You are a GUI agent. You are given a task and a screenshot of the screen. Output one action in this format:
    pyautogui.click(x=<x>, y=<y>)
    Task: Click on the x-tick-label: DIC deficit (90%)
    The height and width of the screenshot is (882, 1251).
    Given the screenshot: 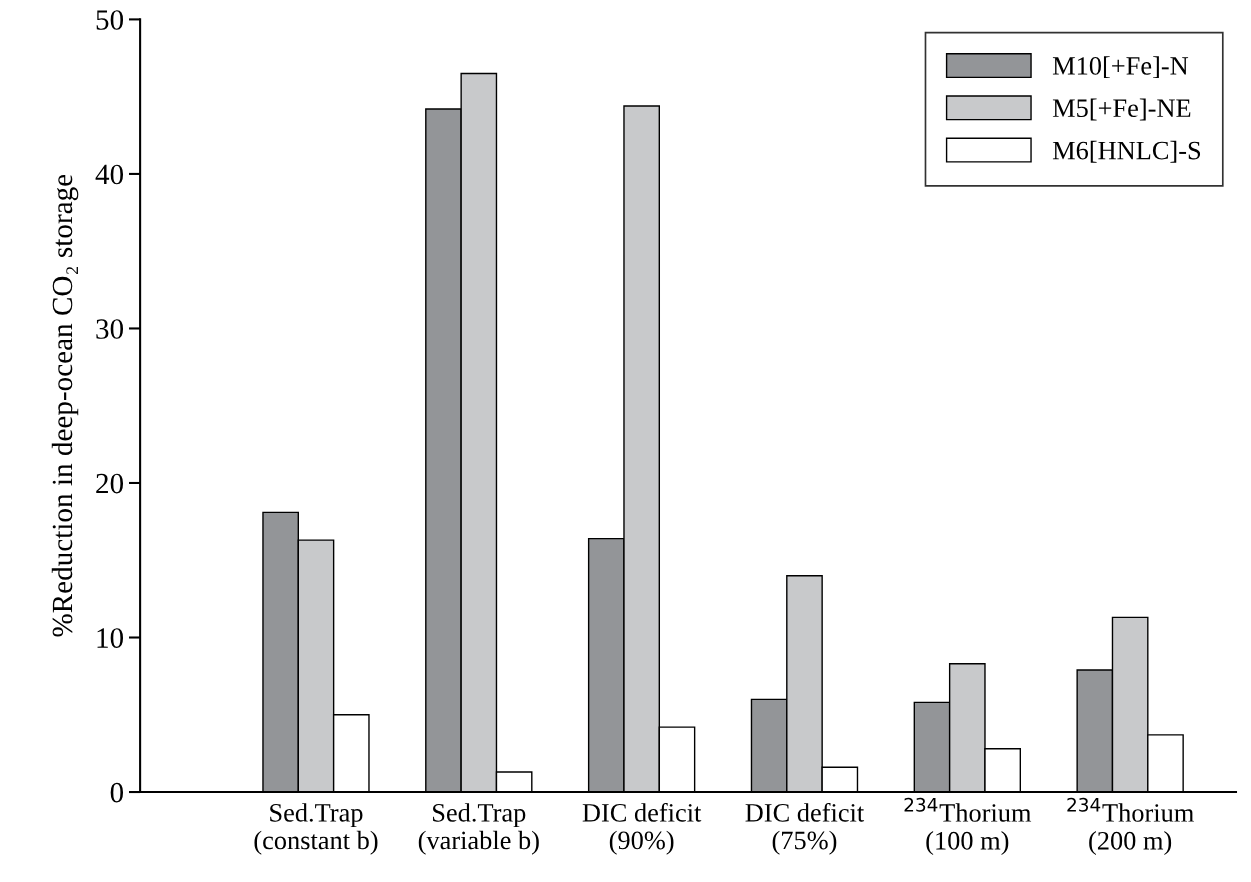 What is the action you would take?
    pyautogui.click(x=642, y=828)
    